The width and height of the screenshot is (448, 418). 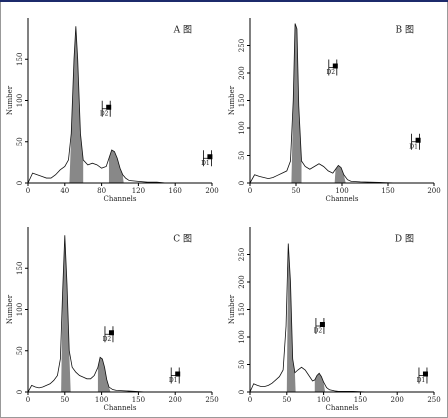 I want to click on x-tick-label: 160, so click(x=175, y=191).